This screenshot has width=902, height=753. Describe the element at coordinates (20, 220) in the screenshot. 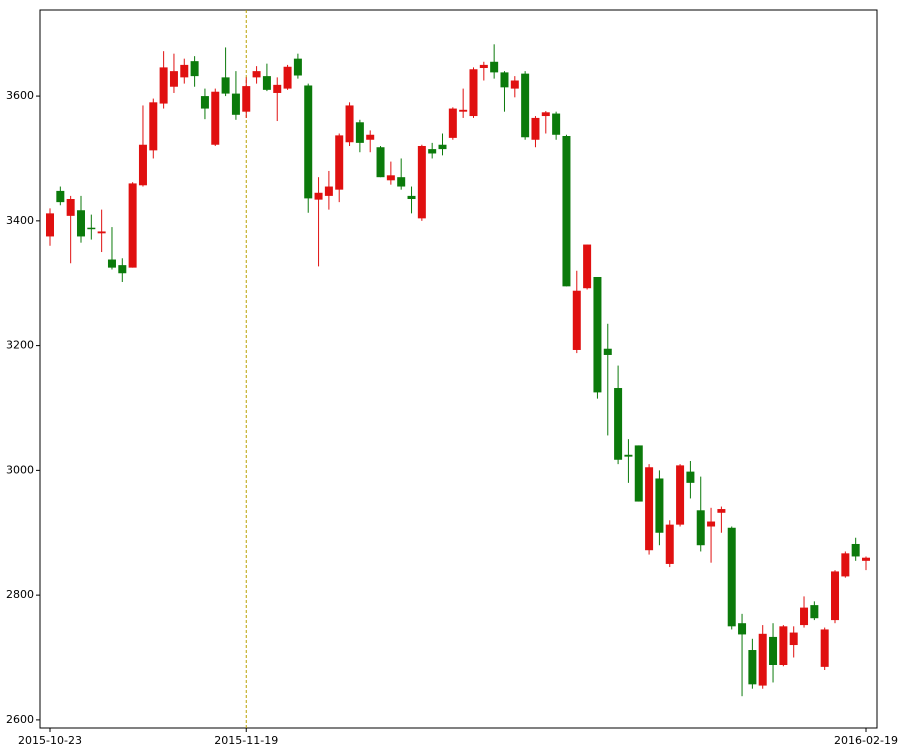

I see `y-tick-label: 3400` at that location.